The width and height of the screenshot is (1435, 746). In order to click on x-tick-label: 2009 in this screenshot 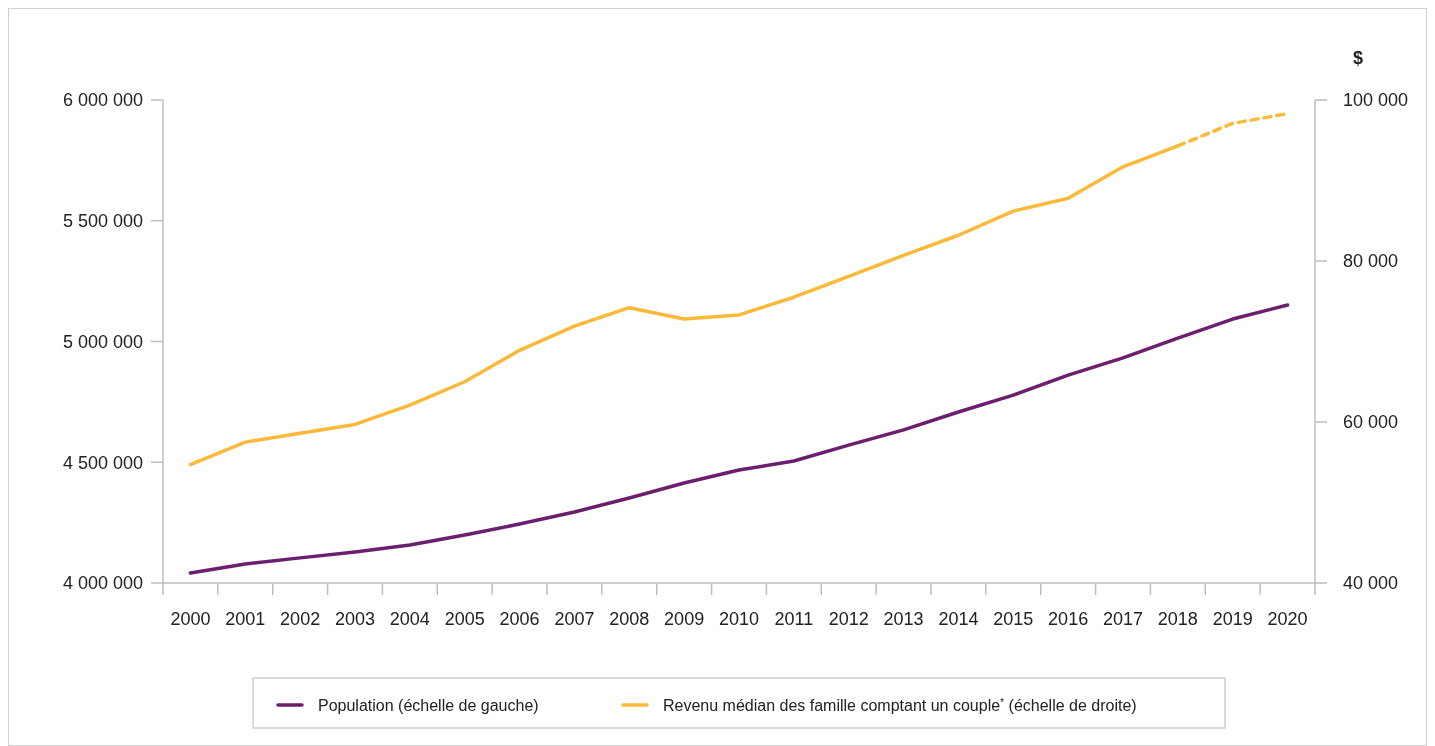, I will do `click(684, 619)`.